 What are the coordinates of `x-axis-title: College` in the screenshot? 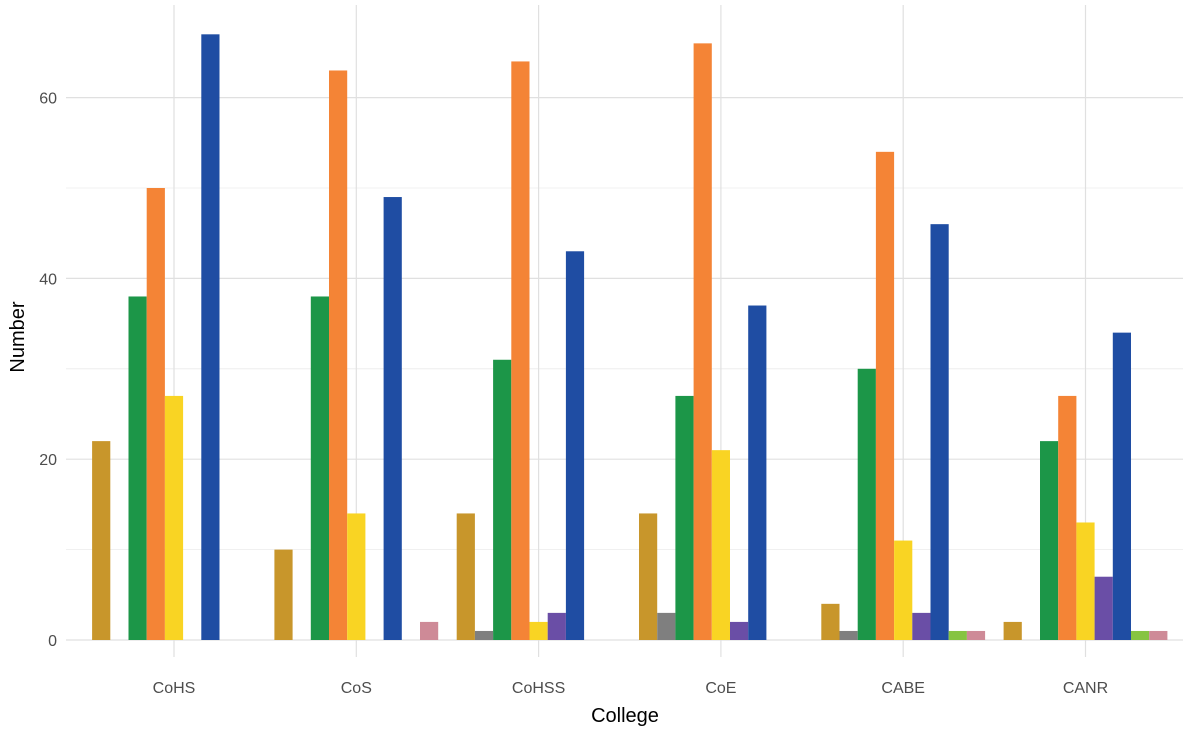 It's located at (625, 716).